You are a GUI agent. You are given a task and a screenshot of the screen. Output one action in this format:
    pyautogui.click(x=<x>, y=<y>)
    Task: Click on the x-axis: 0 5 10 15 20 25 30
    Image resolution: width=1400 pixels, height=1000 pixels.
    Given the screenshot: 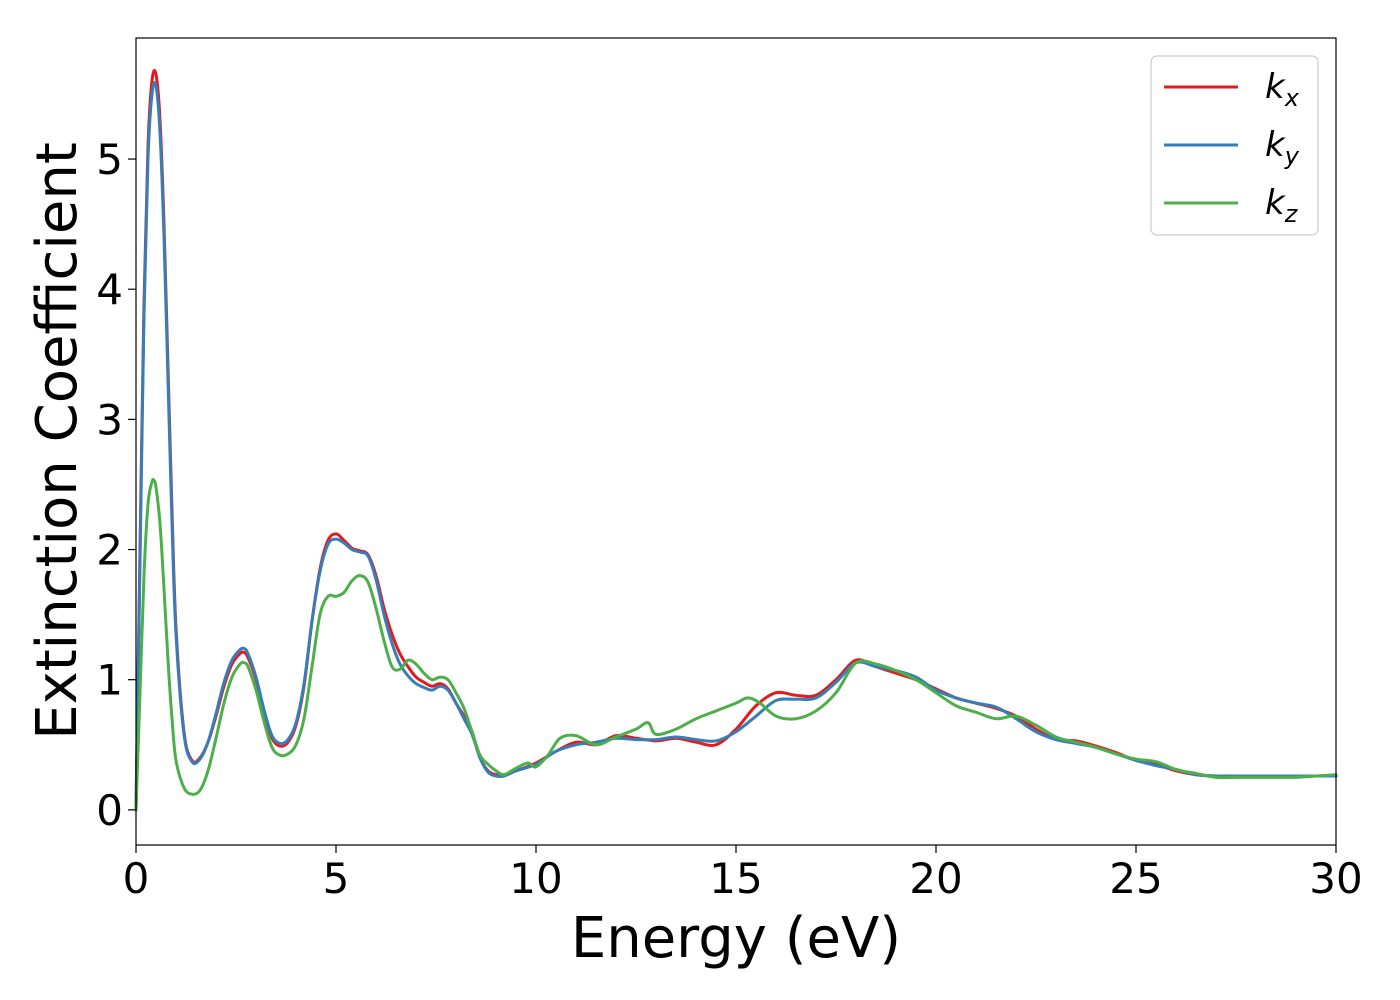 What is the action you would take?
    pyautogui.click(x=743, y=874)
    